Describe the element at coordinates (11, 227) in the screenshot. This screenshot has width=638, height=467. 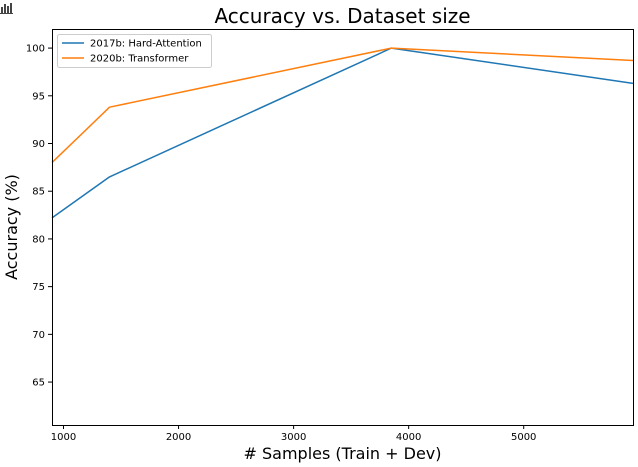
I see `y-axis-title: Accuracy (%)` at that location.